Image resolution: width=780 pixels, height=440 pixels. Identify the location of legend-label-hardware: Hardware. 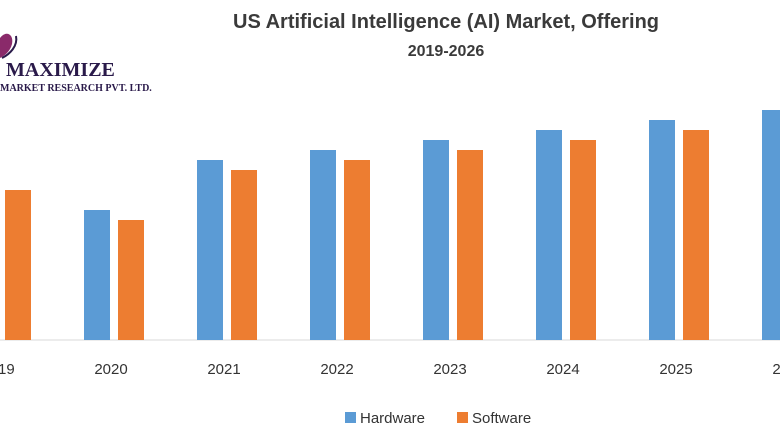
(392, 418).